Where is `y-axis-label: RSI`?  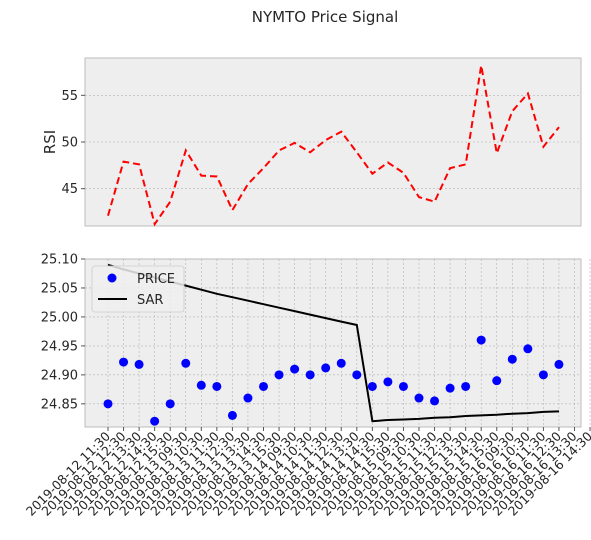 y-axis-label: RSI is located at coordinates (50, 142).